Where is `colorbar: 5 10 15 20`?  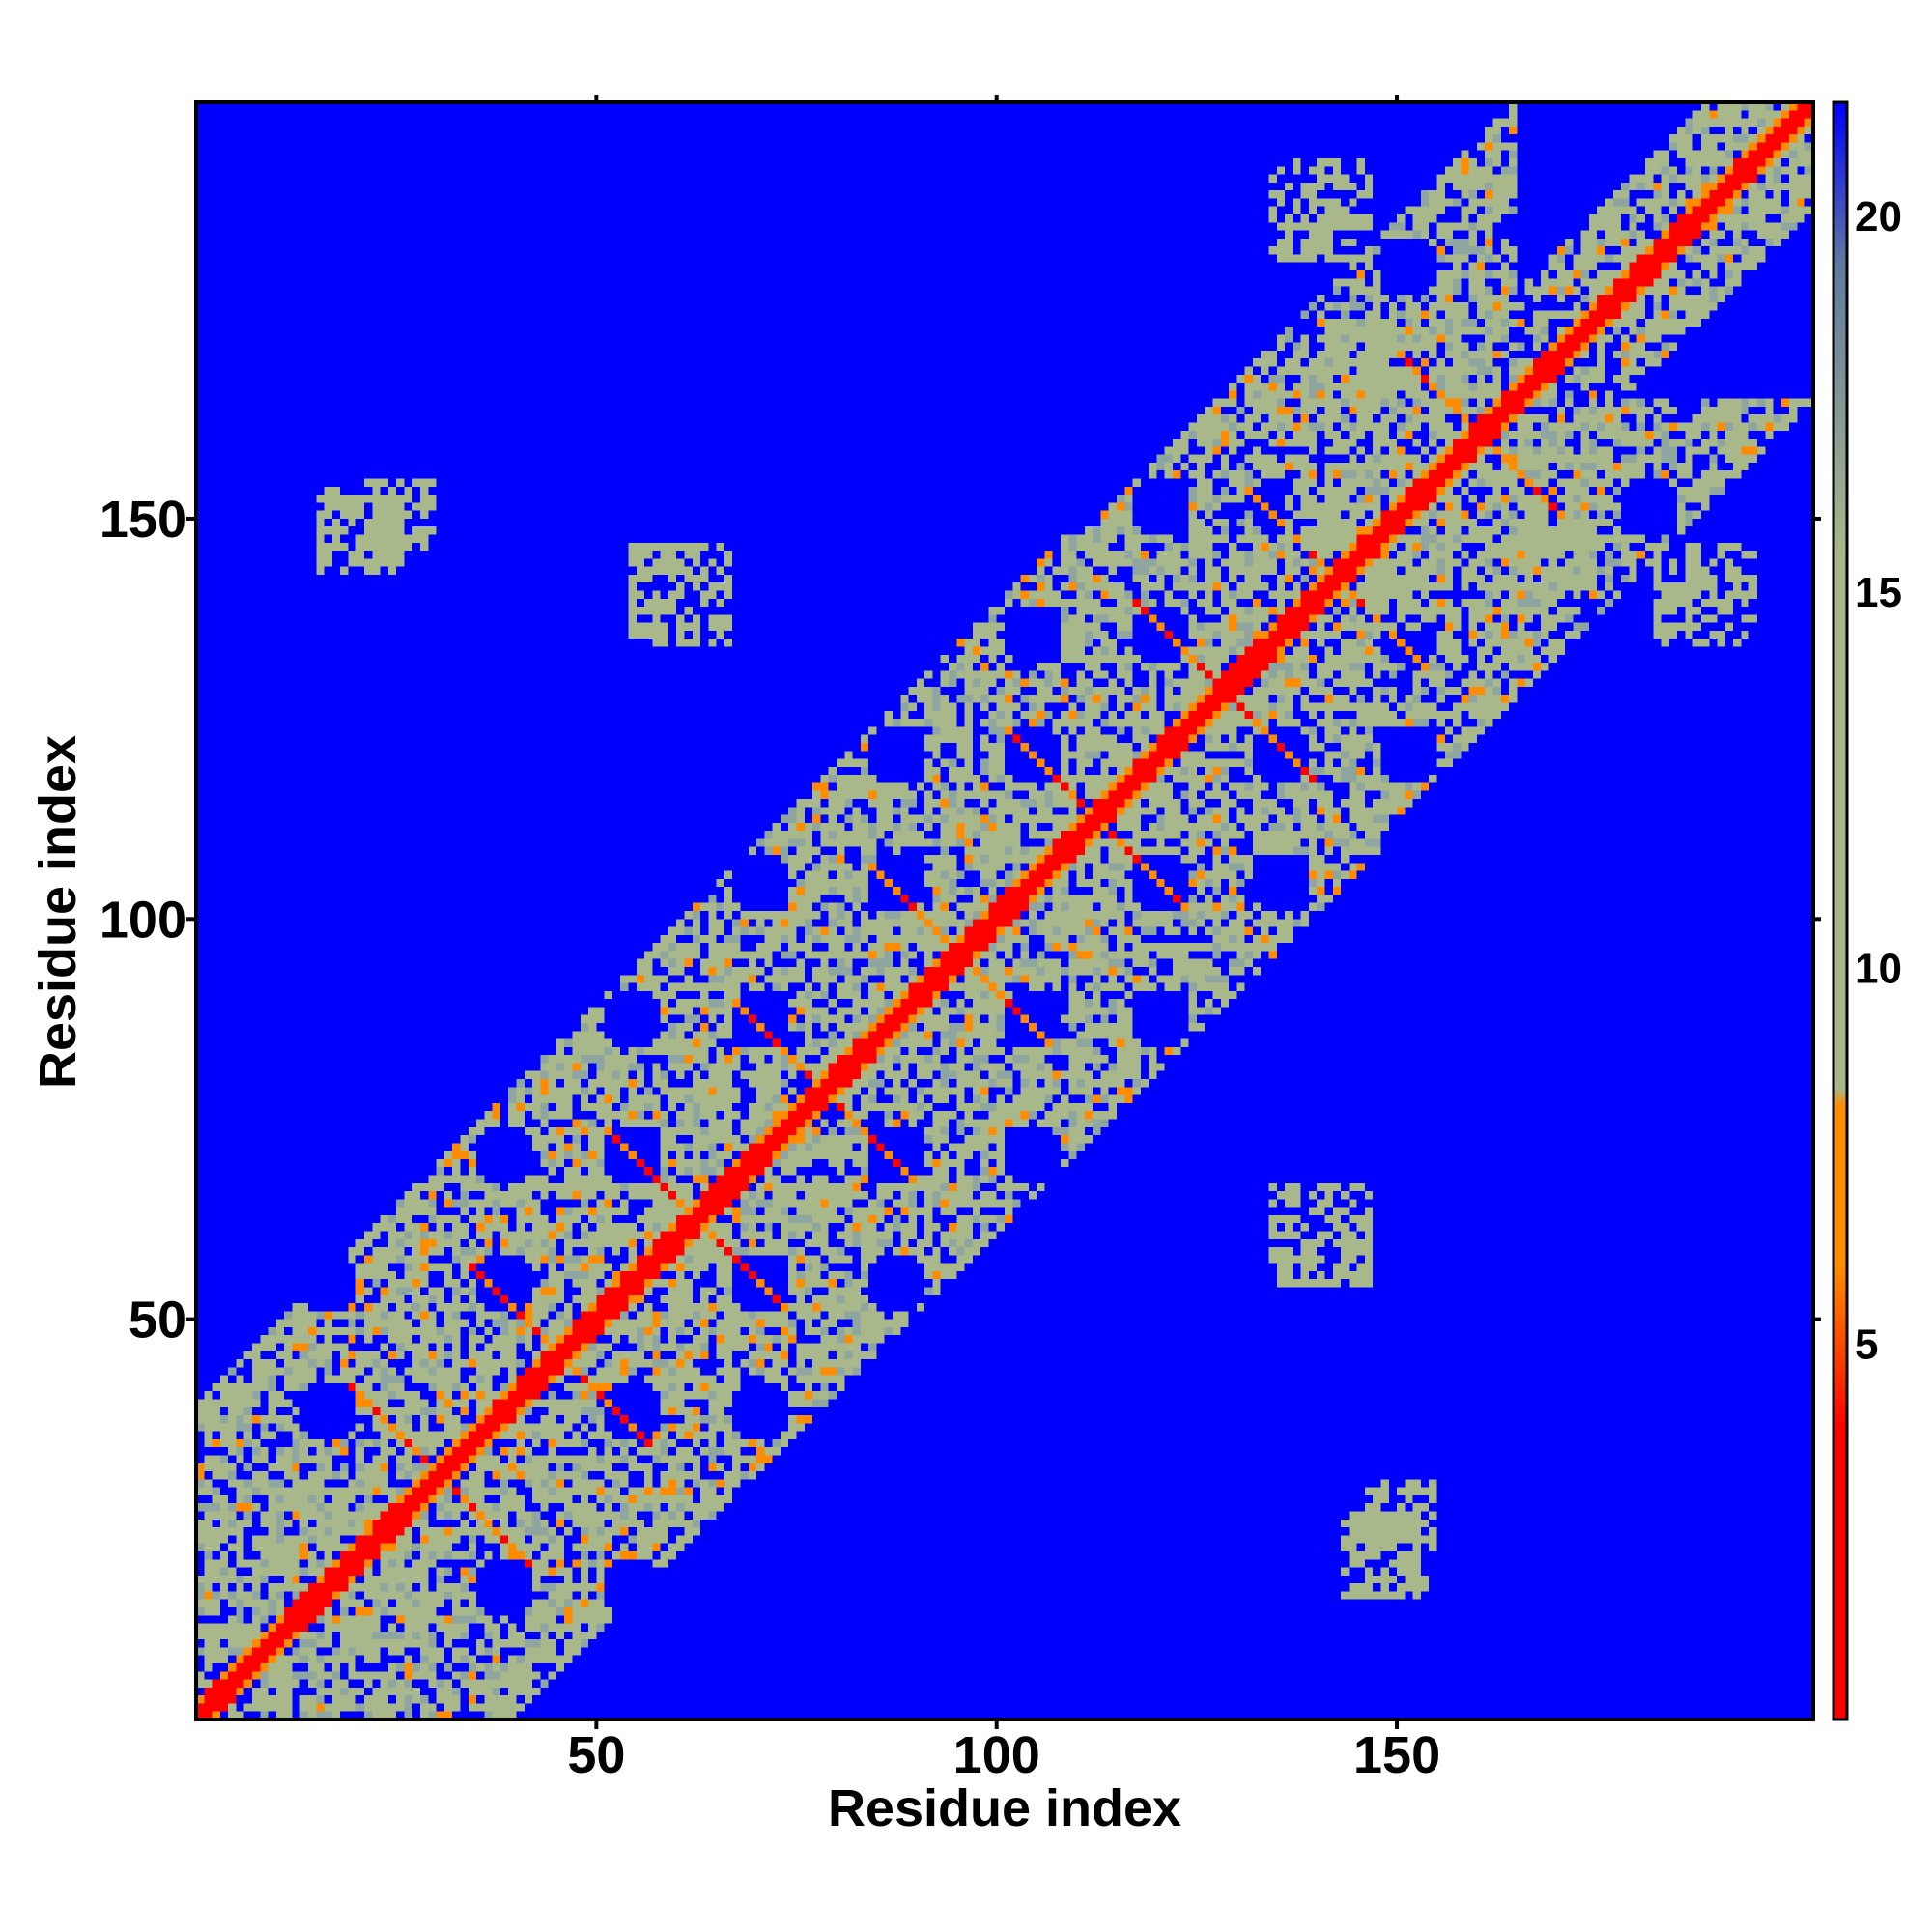
colorbar: 5 10 15 20 is located at coordinates (1867, 910).